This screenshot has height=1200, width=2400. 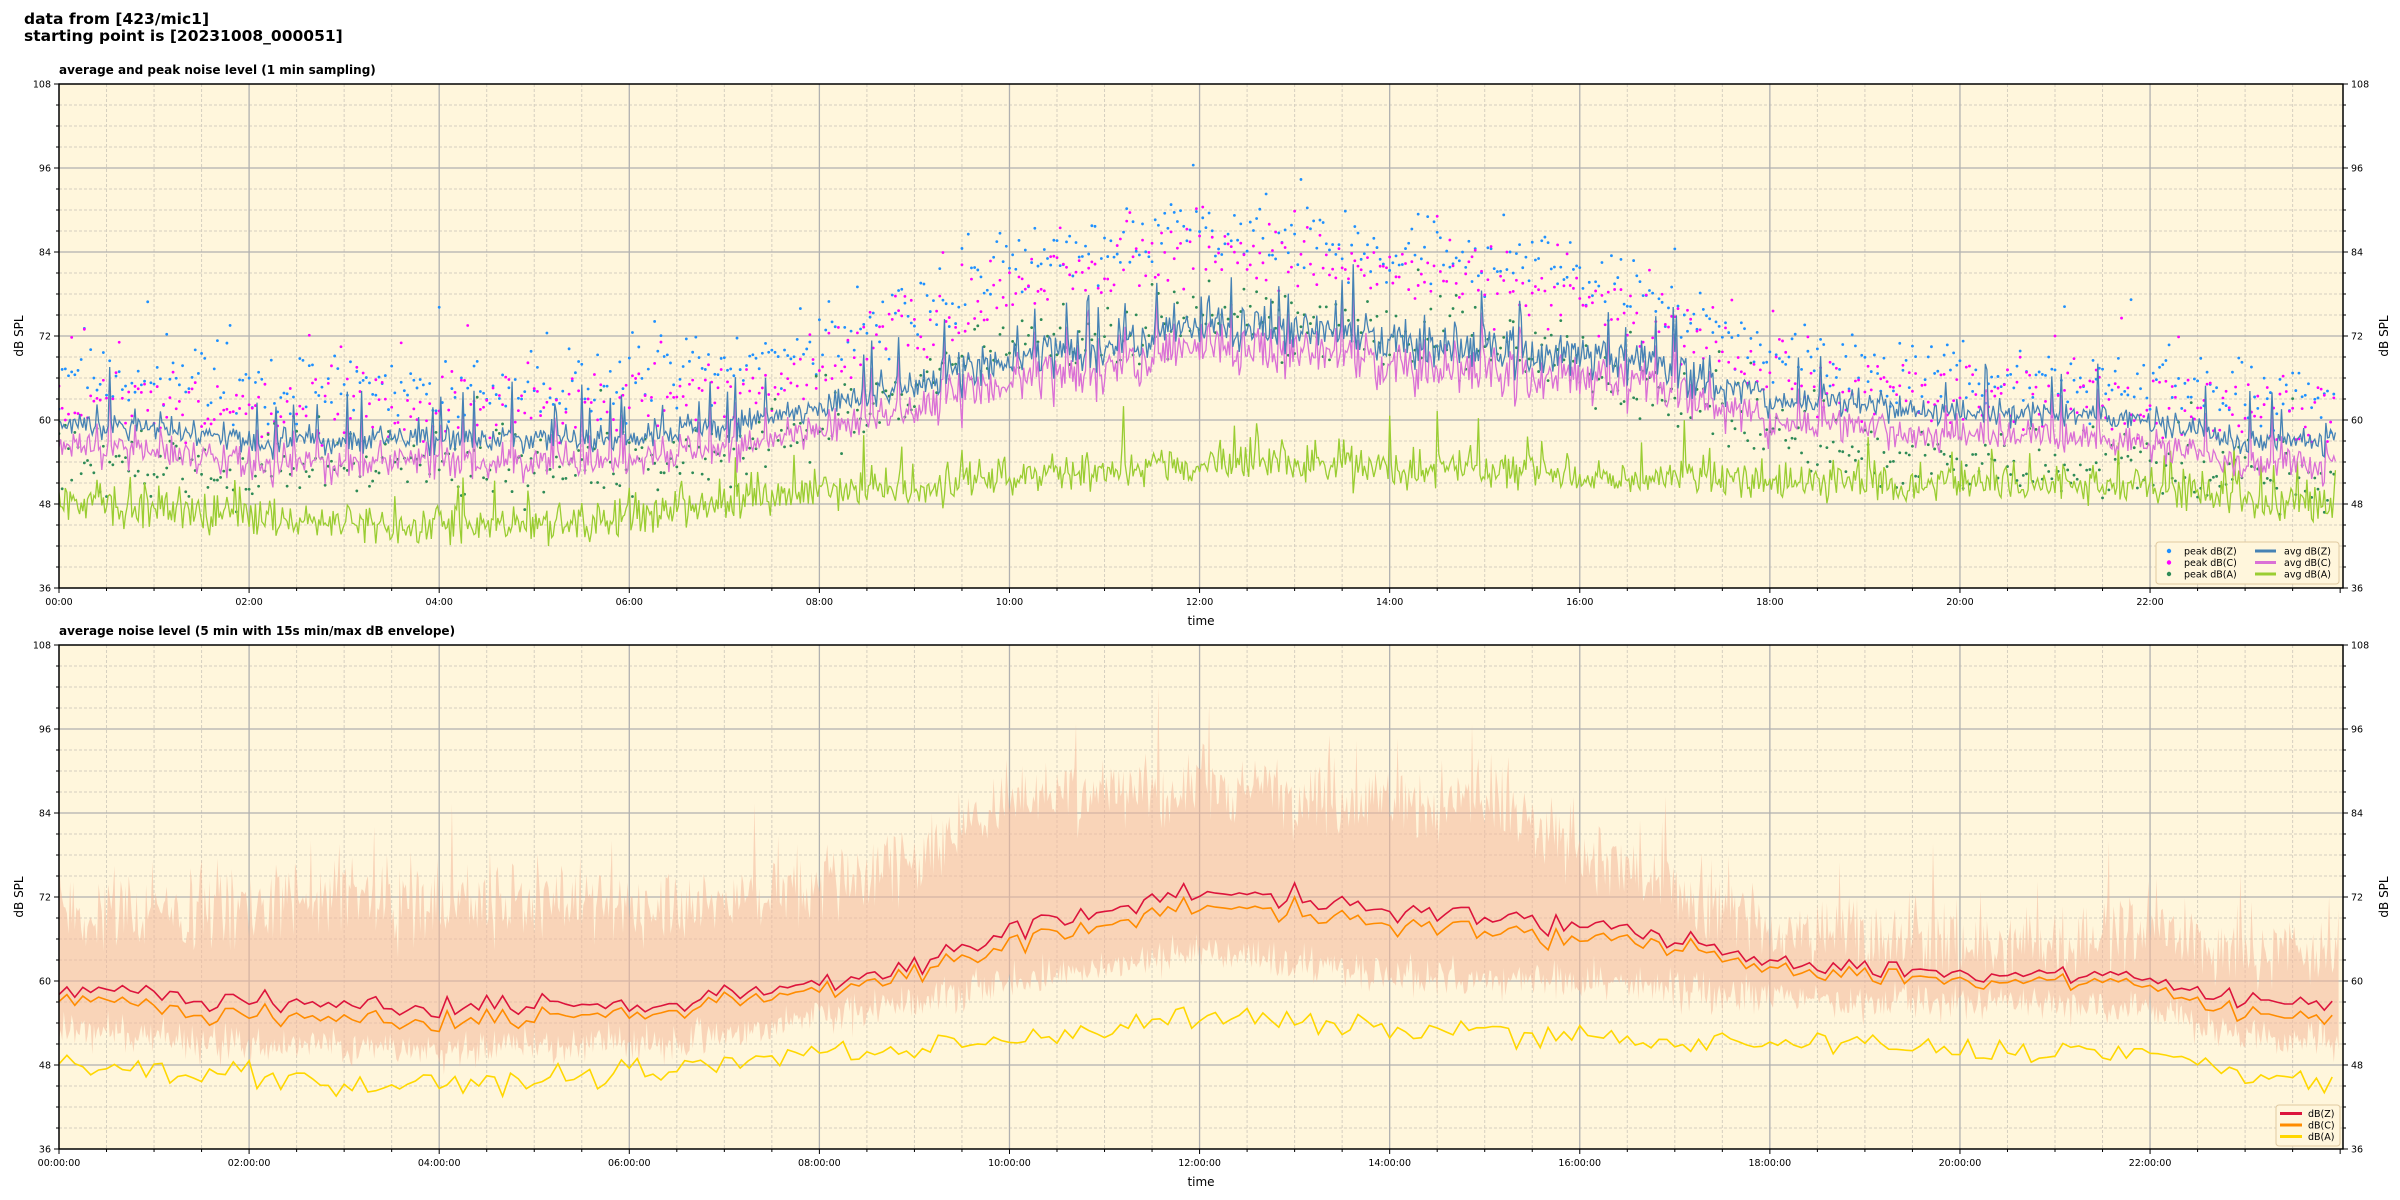 I want to click on x-axis-label: time, so click(x=1200, y=621).